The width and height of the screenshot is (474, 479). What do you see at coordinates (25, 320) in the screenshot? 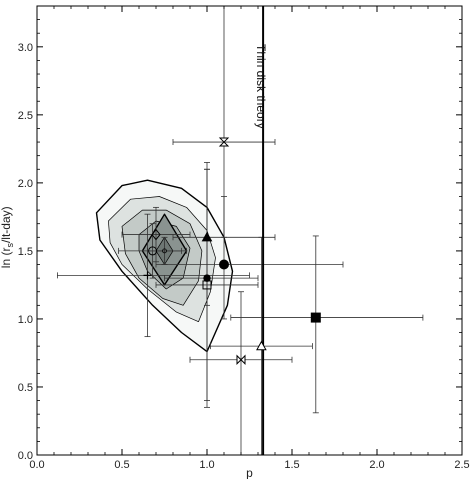
I see `y-tick-label-2: 1.0` at bounding box center [25, 320].